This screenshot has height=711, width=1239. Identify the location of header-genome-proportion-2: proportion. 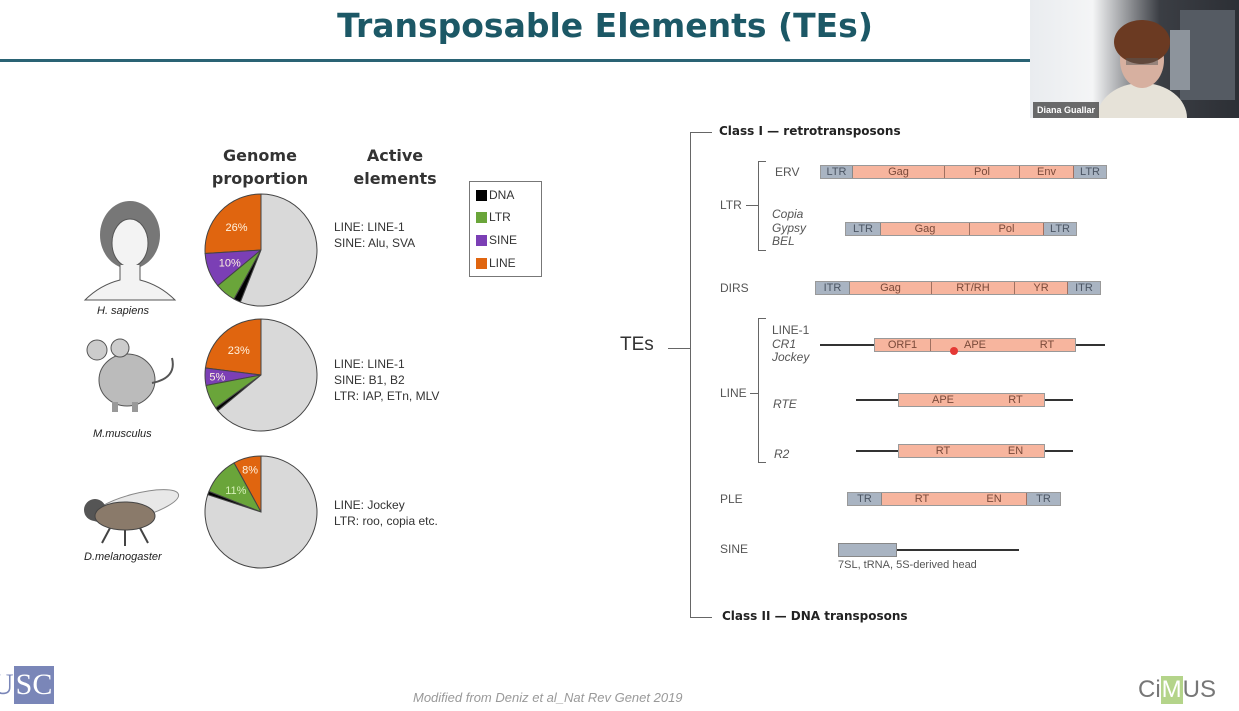
(260, 178).